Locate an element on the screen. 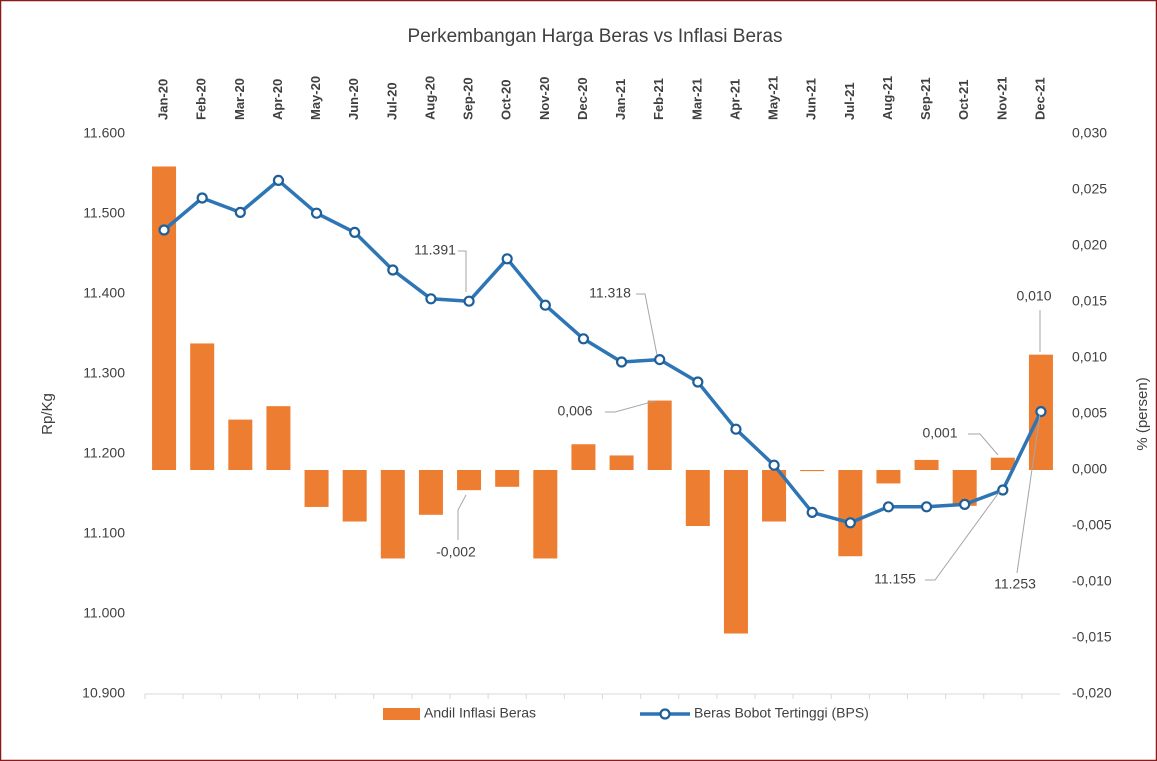 This screenshot has height=761, width=1157. x-tick-label: Nov-21 is located at coordinates (1001, 98).